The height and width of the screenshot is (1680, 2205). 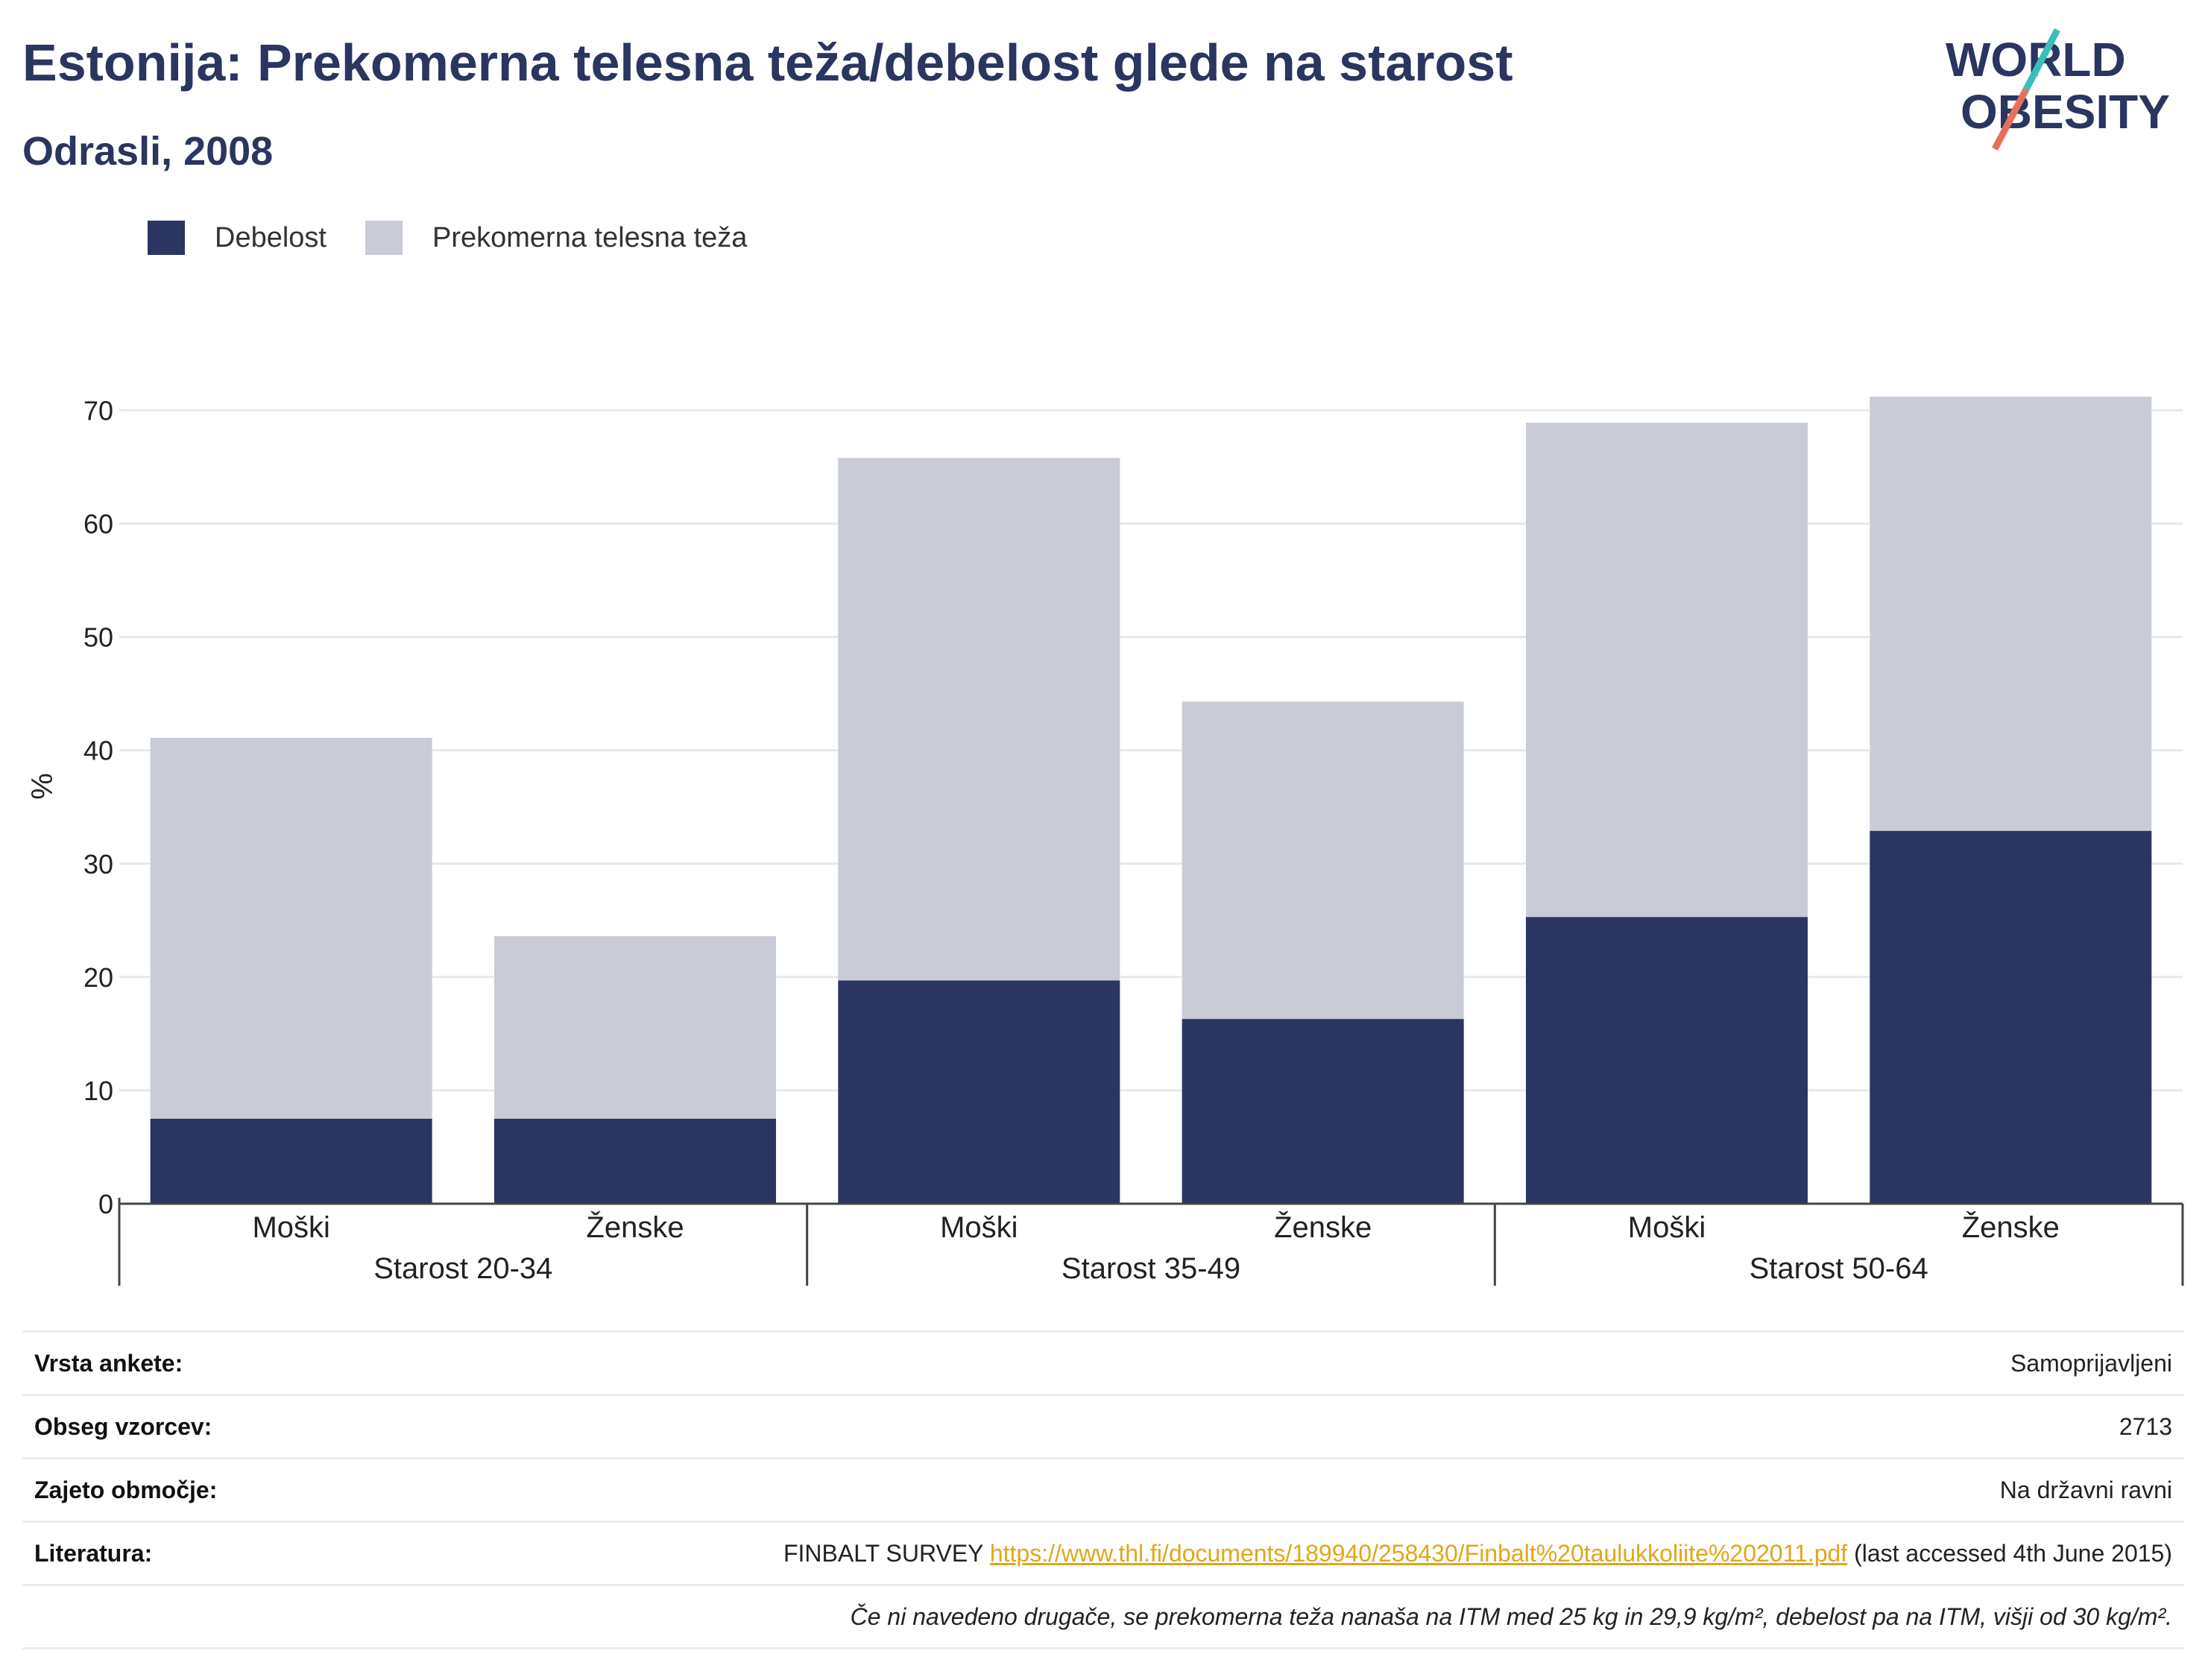 I want to click on y-tick-label: 20, so click(x=98, y=977).